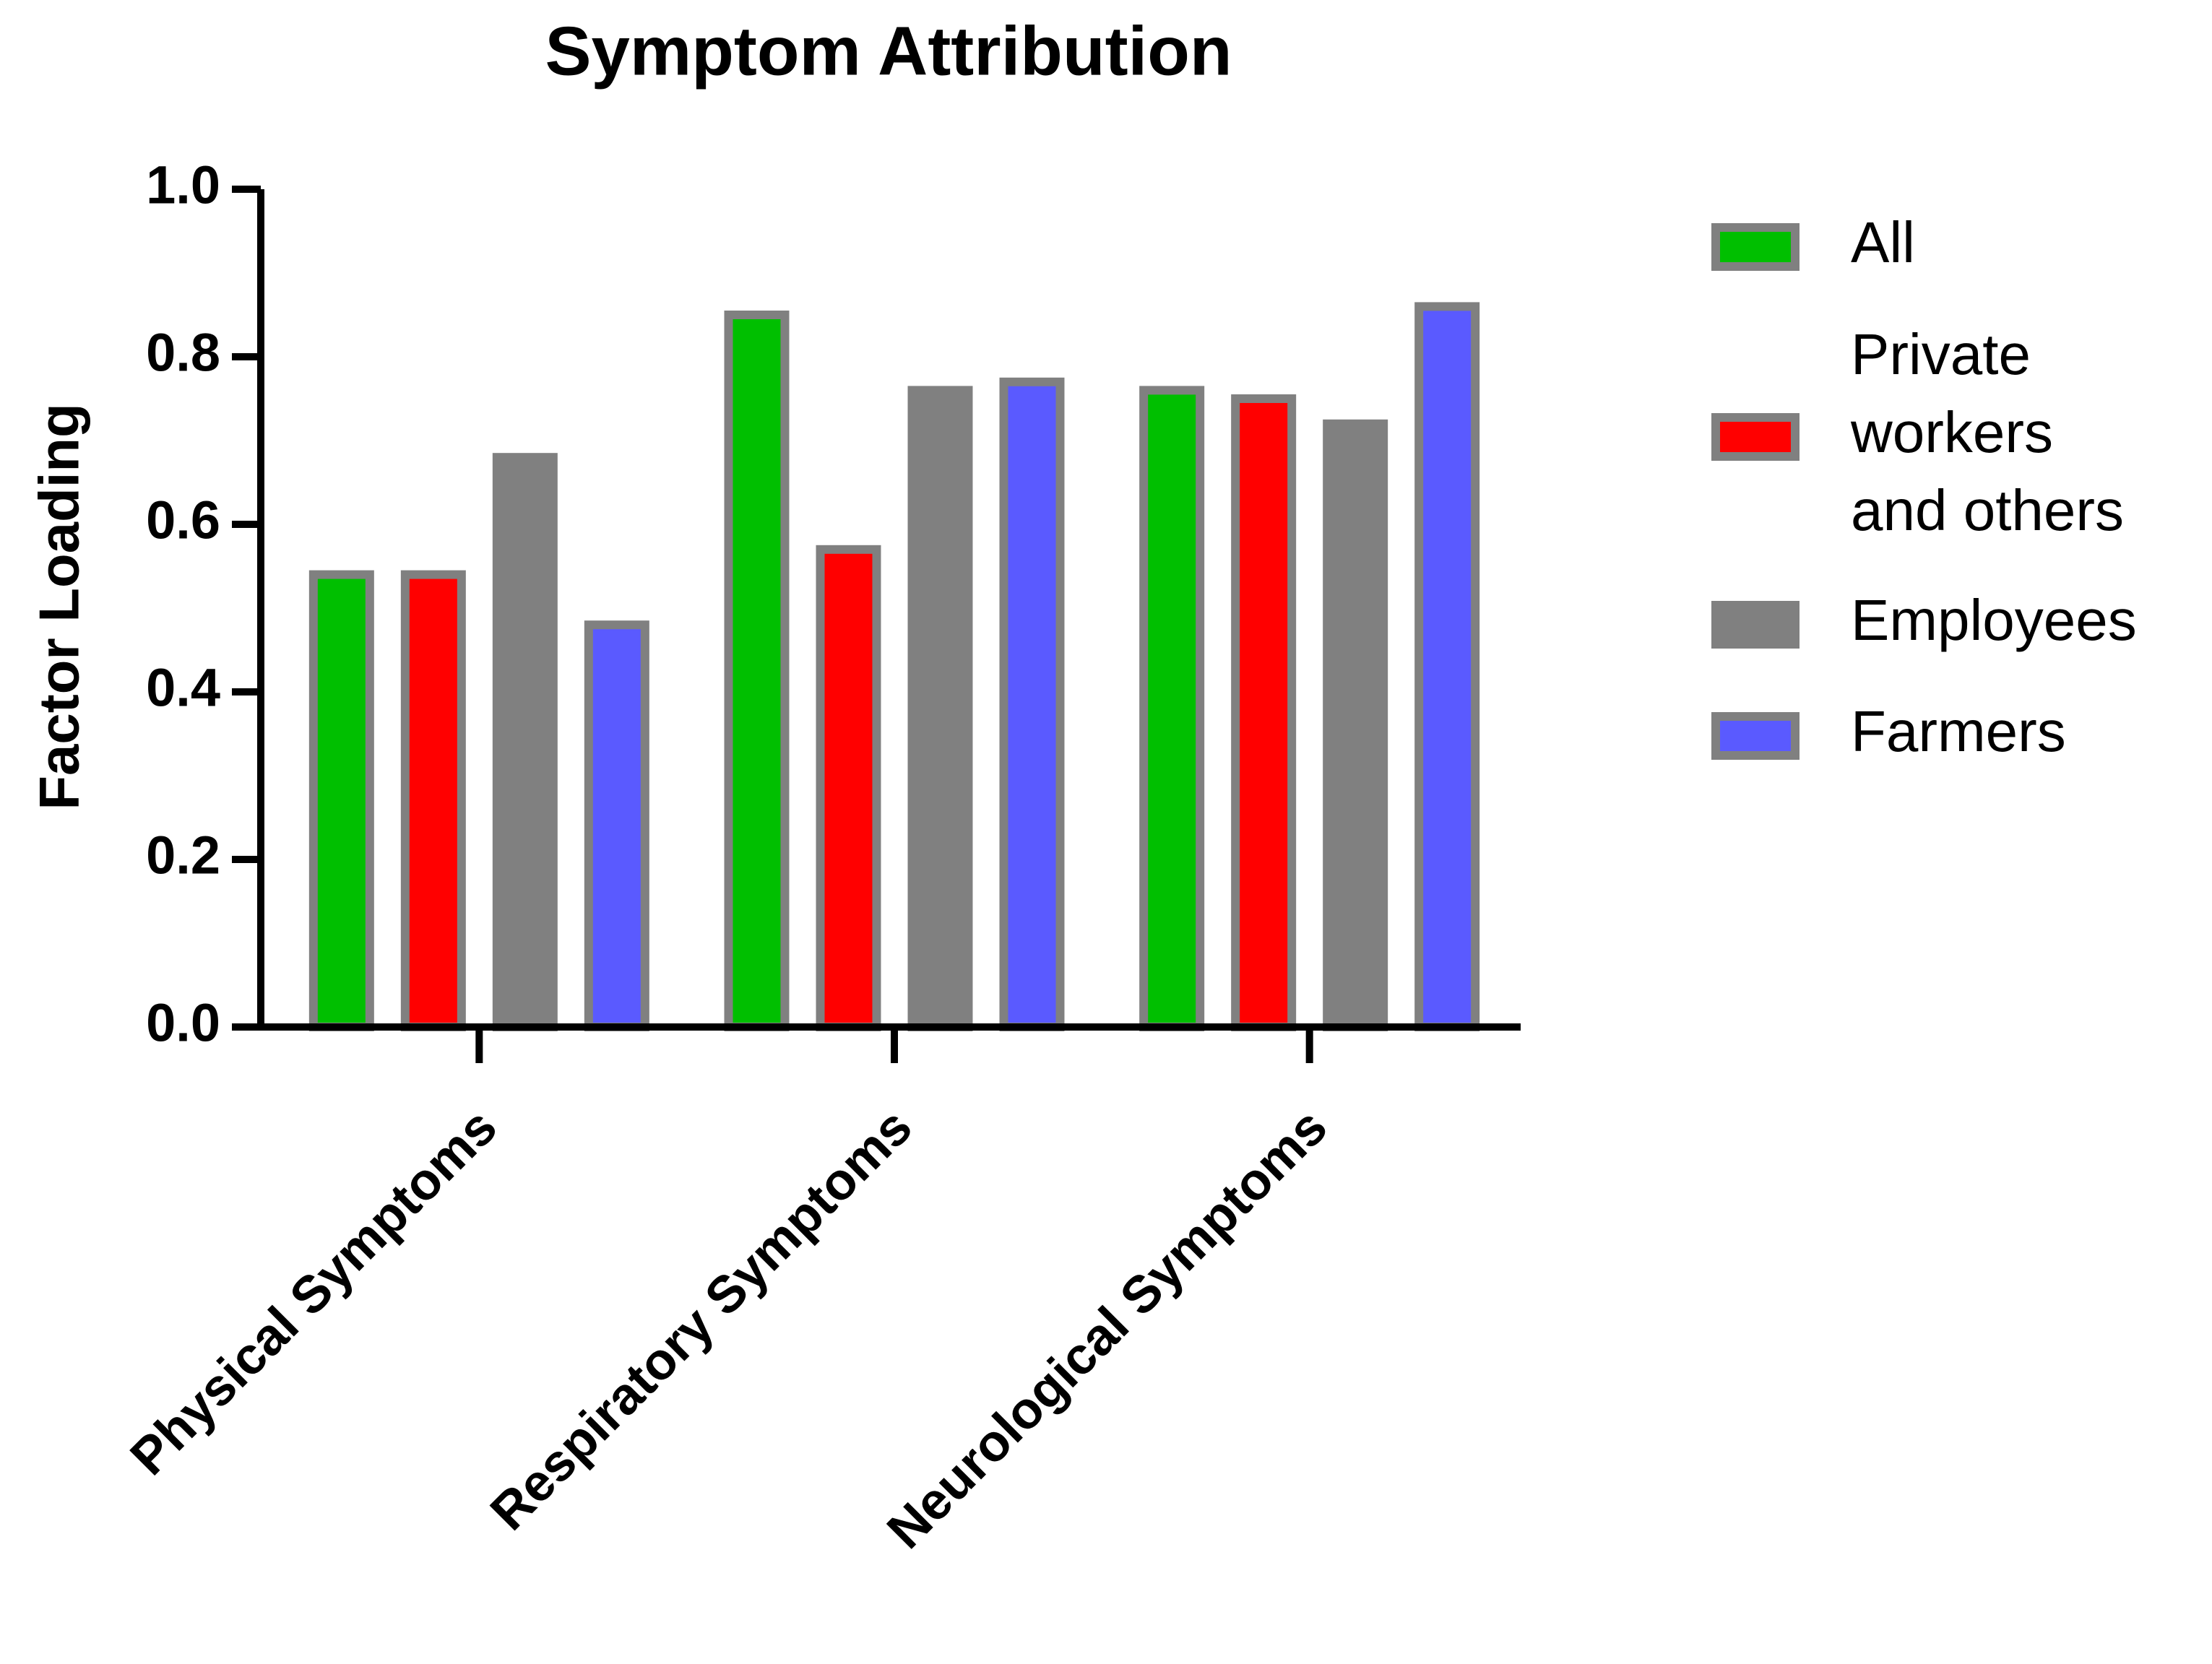  Describe the element at coordinates (183, 353) in the screenshot. I see `y-tick-label: 0.8` at that location.